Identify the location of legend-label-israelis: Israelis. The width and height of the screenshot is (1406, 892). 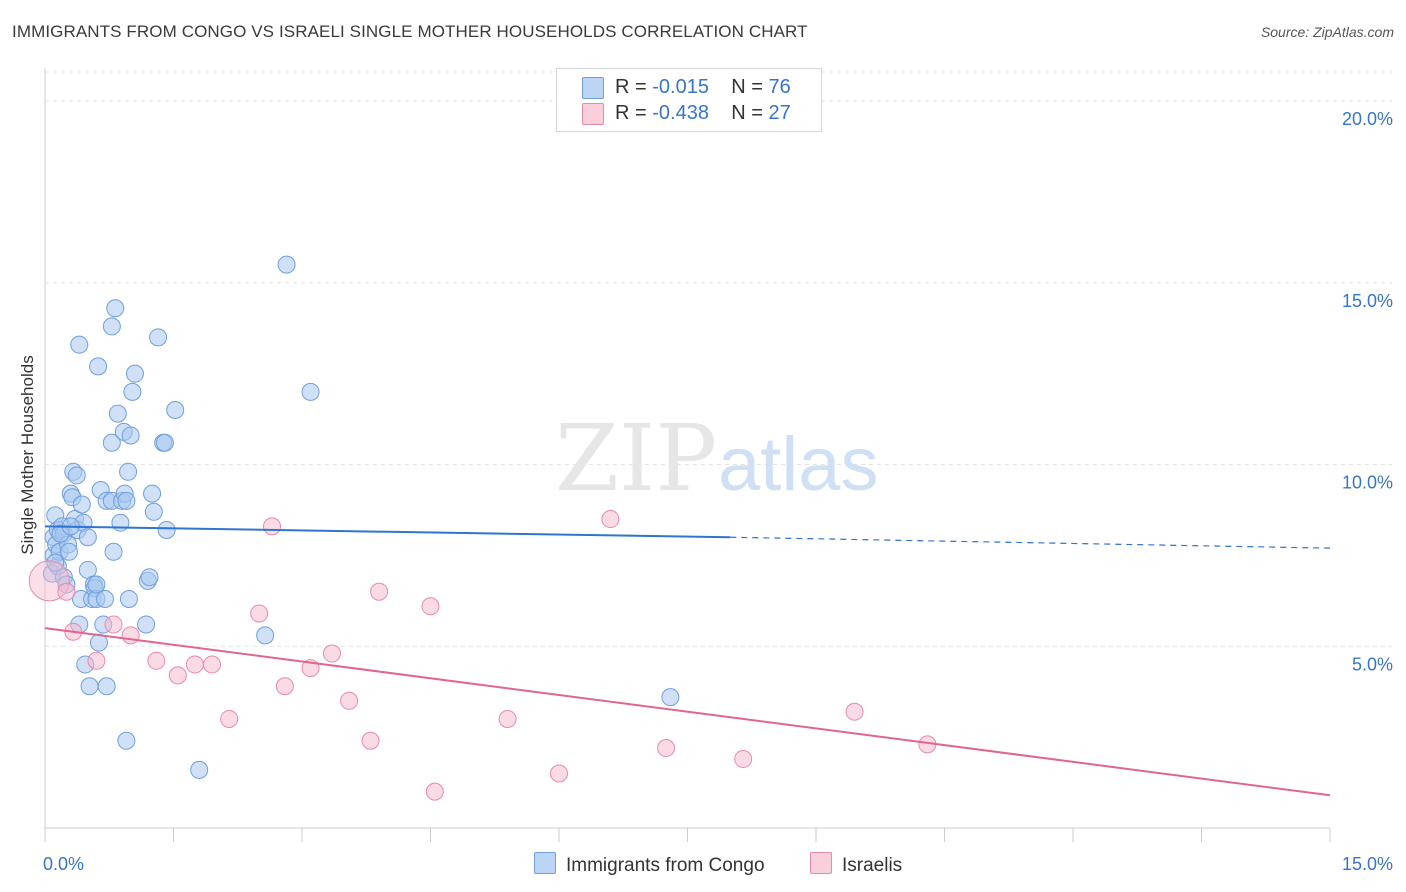
(872, 865).